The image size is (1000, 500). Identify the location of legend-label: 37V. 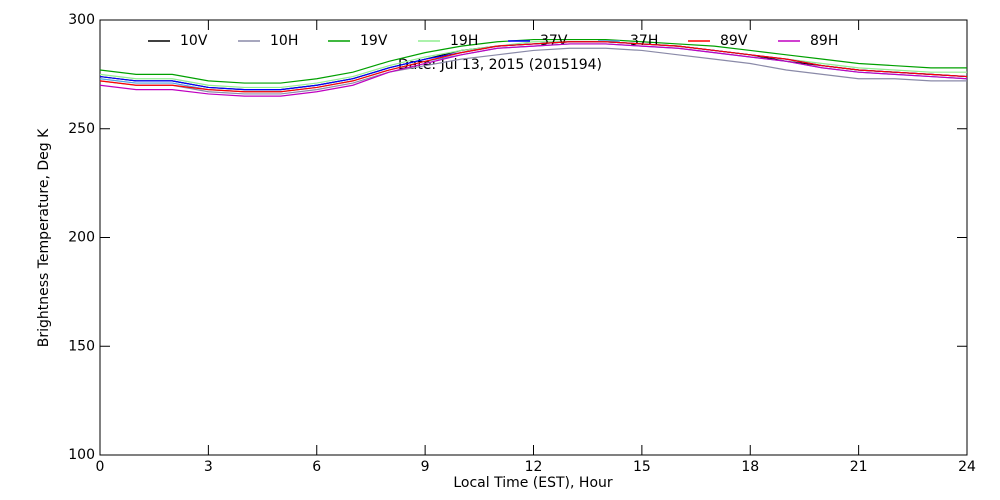
(554, 41).